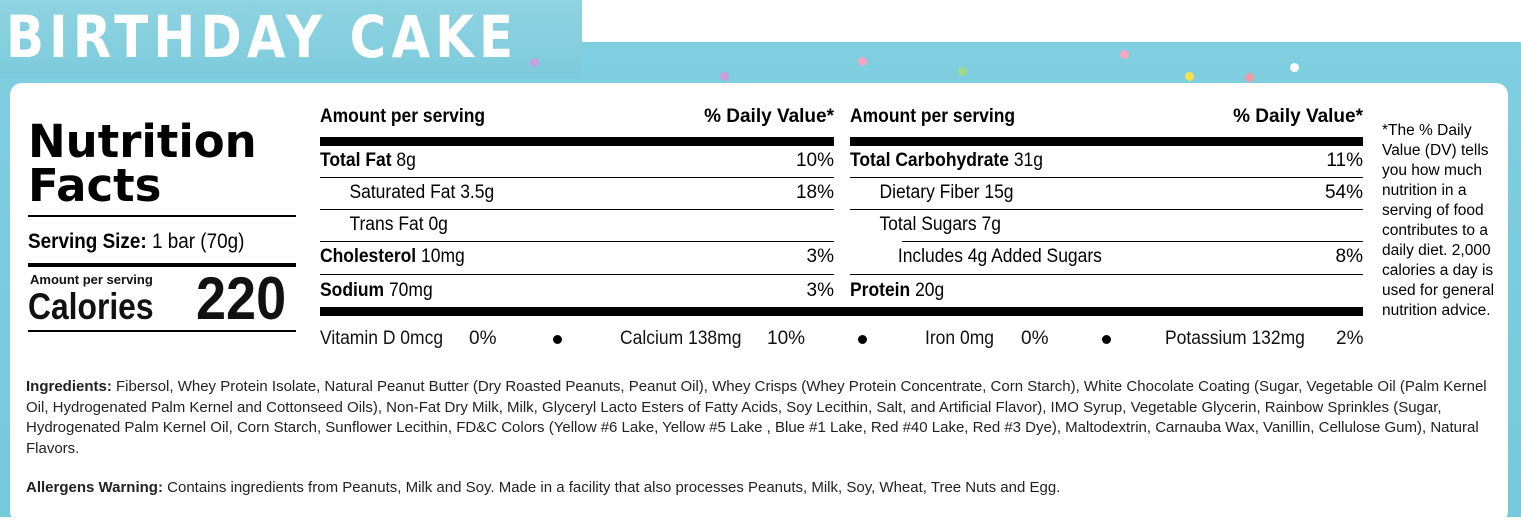 The height and width of the screenshot is (523, 1521). Describe the element at coordinates (94, 487) in the screenshot. I see `allergens-label: Allergens Warning:` at that location.